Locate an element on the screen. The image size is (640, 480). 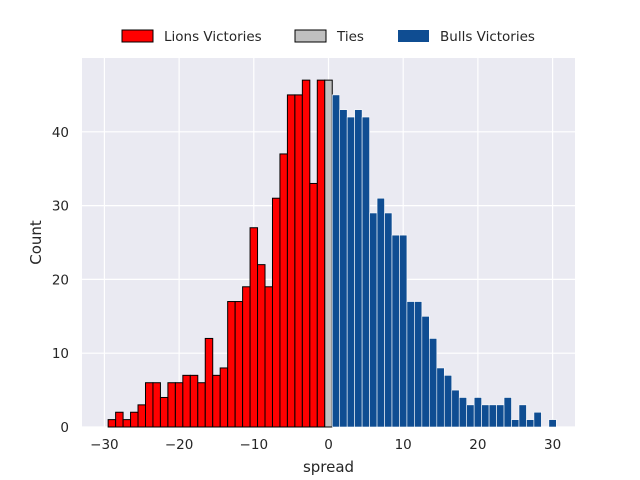
y-tick-label: 30 is located at coordinates (60, 207).